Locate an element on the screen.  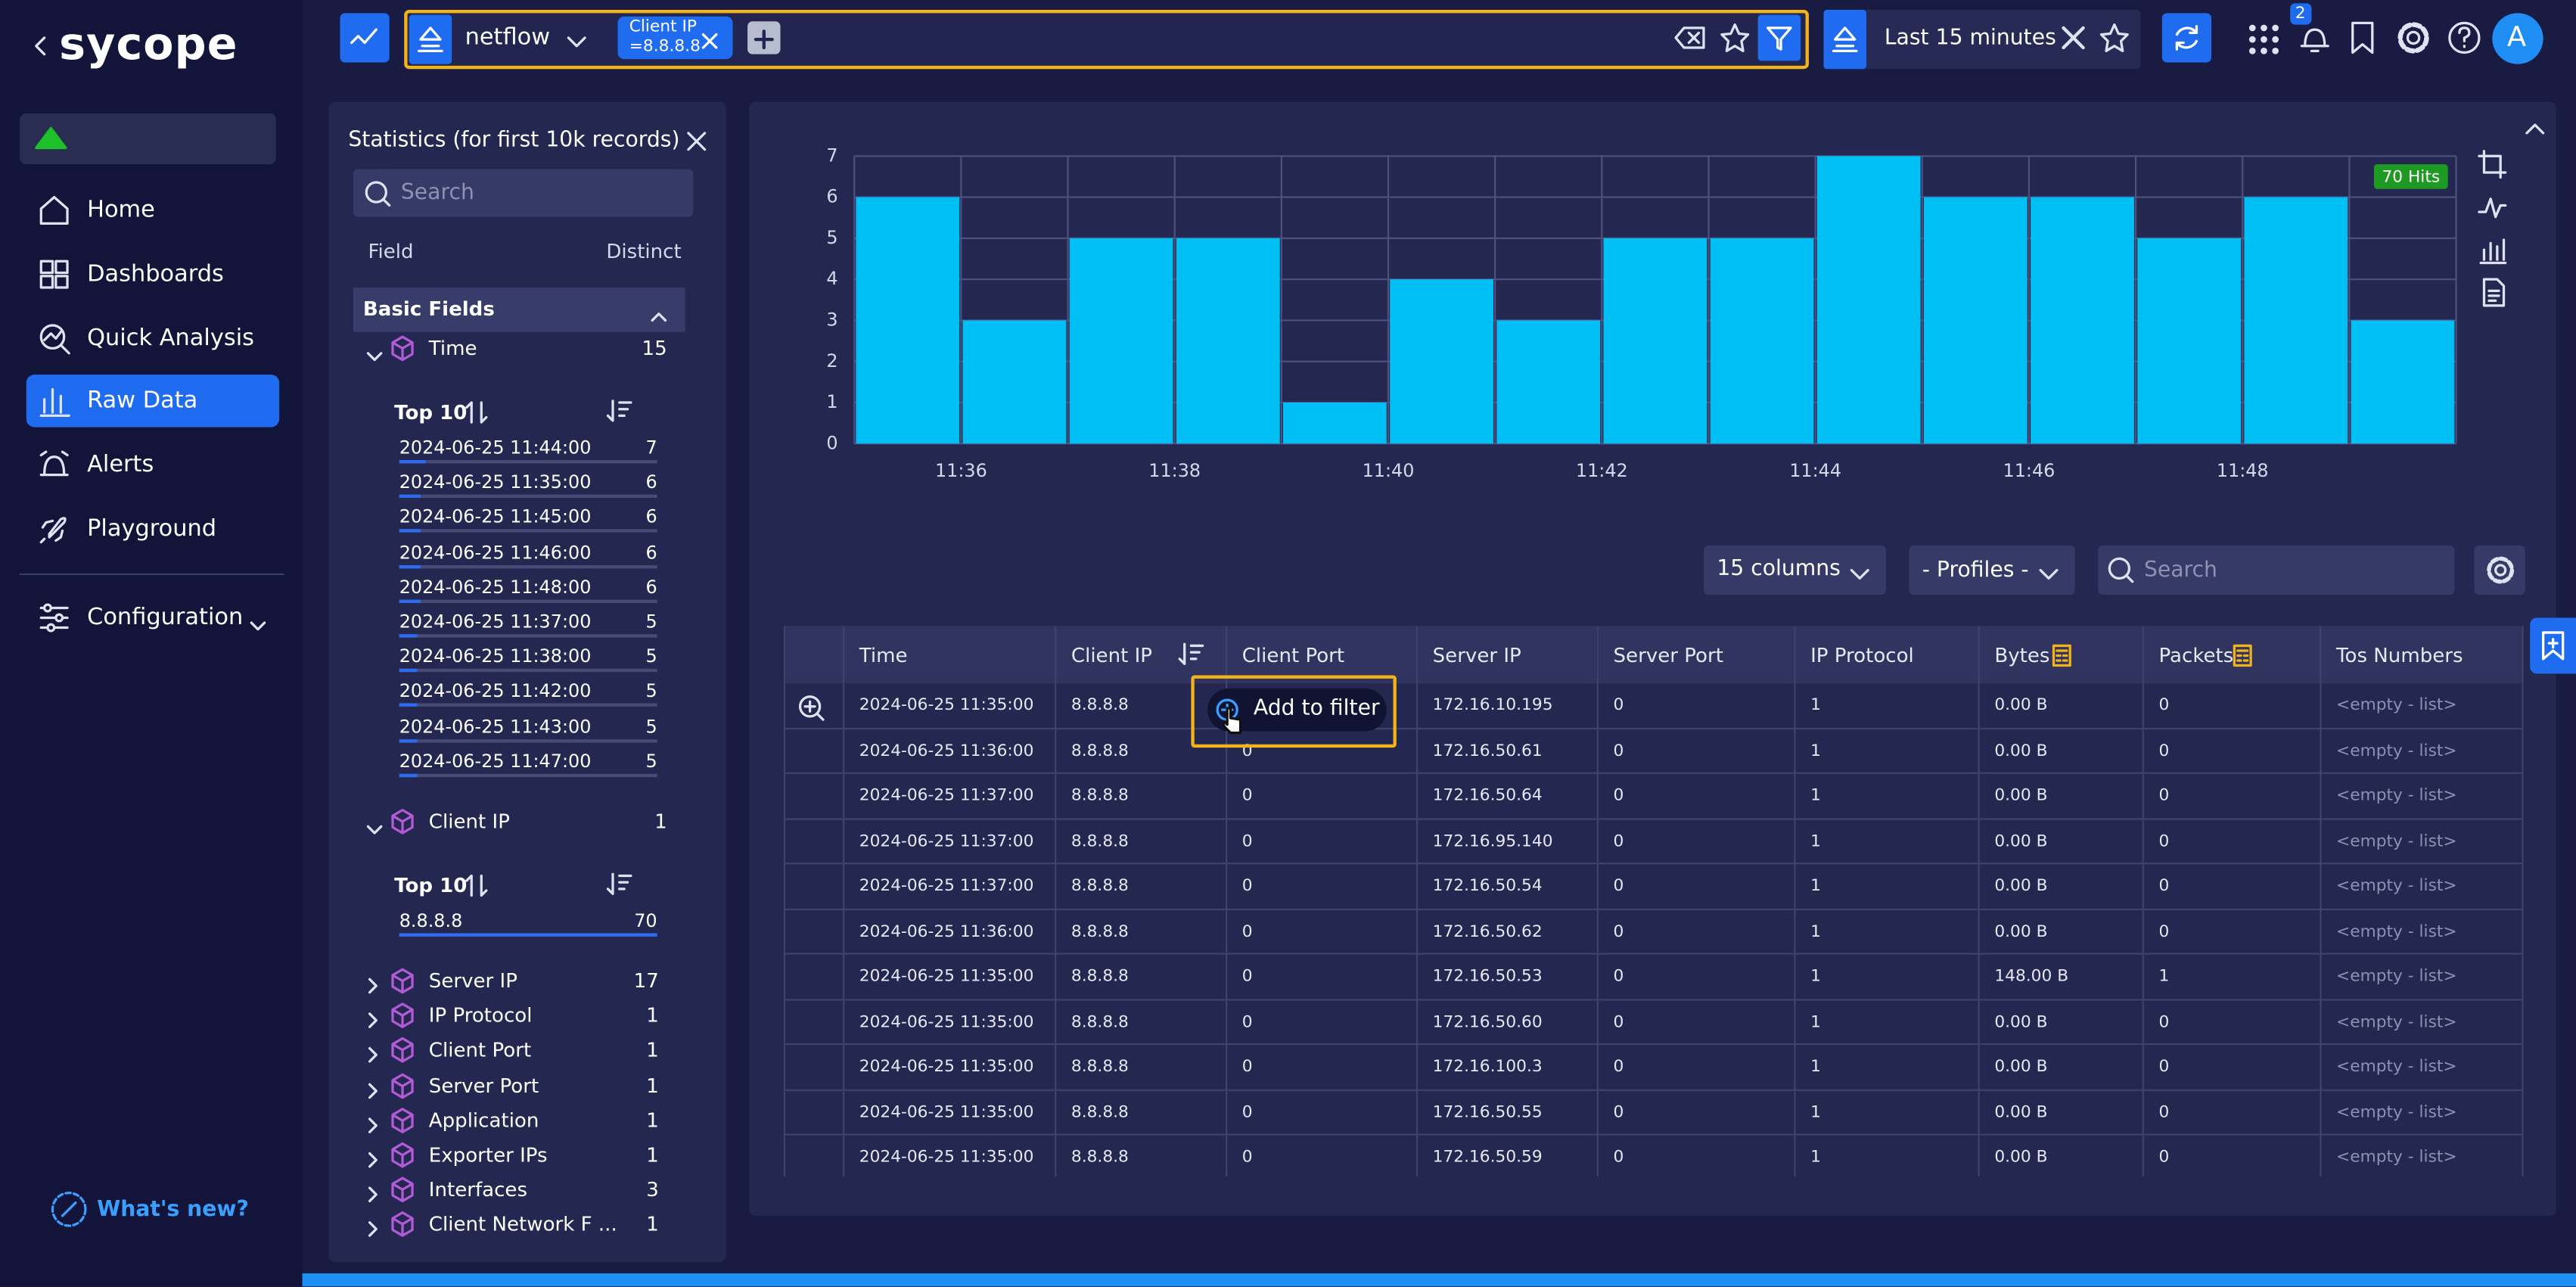
nav-item: Quick Analysis is located at coordinates (170, 338).